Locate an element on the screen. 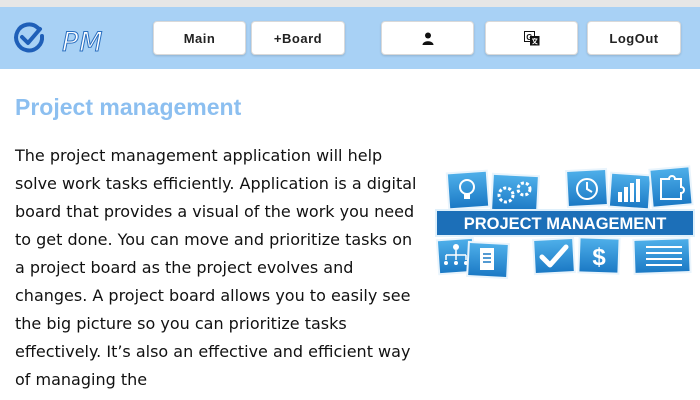 Image resolution: width=700 pixels, height=400 pixels. org-chart-icon is located at coordinates (456, 256).